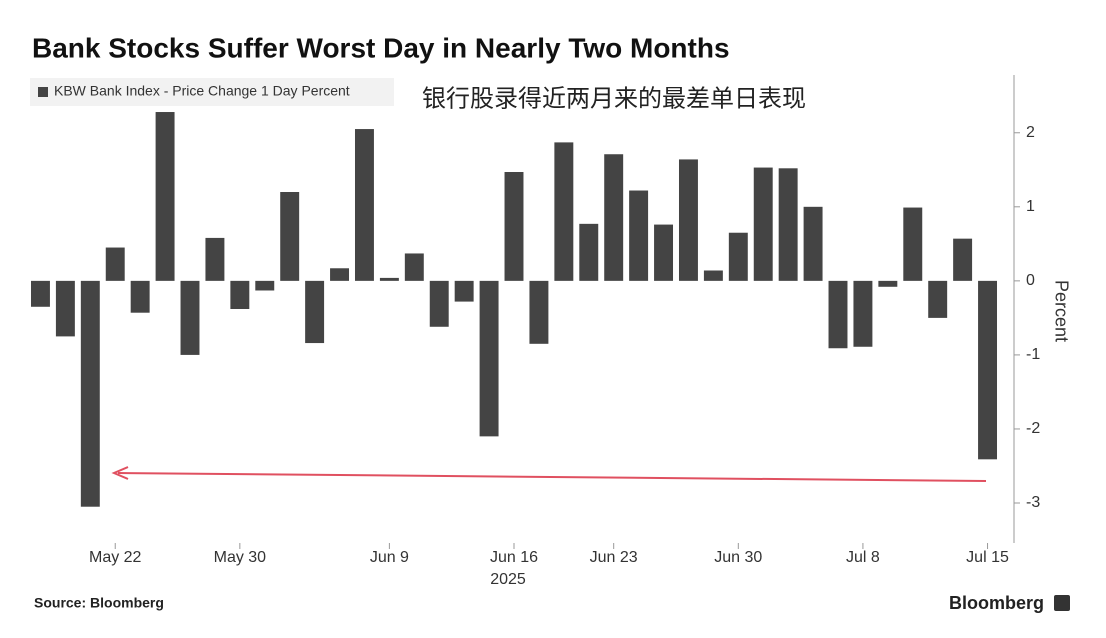  I want to click on y-axis-label: Percent, so click(1061, 311).